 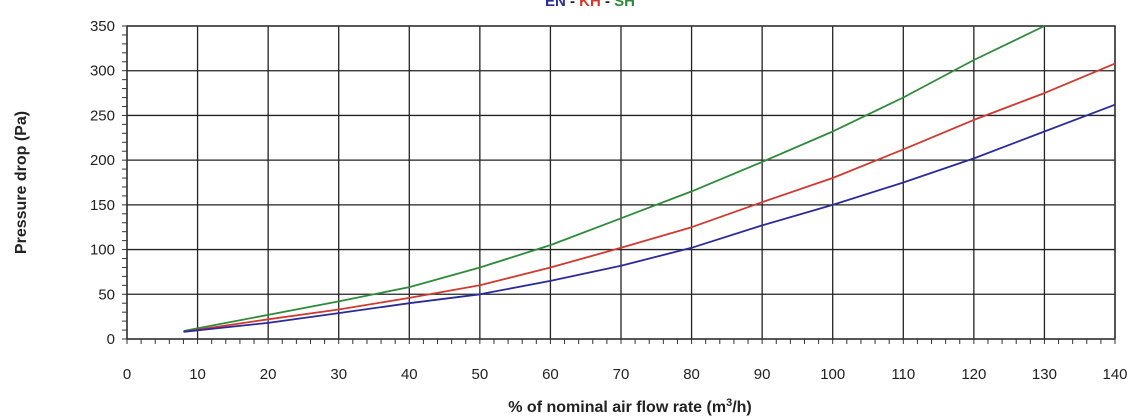 What do you see at coordinates (102, 205) in the screenshot?
I see `y-tick-label: 150` at bounding box center [102, 205].